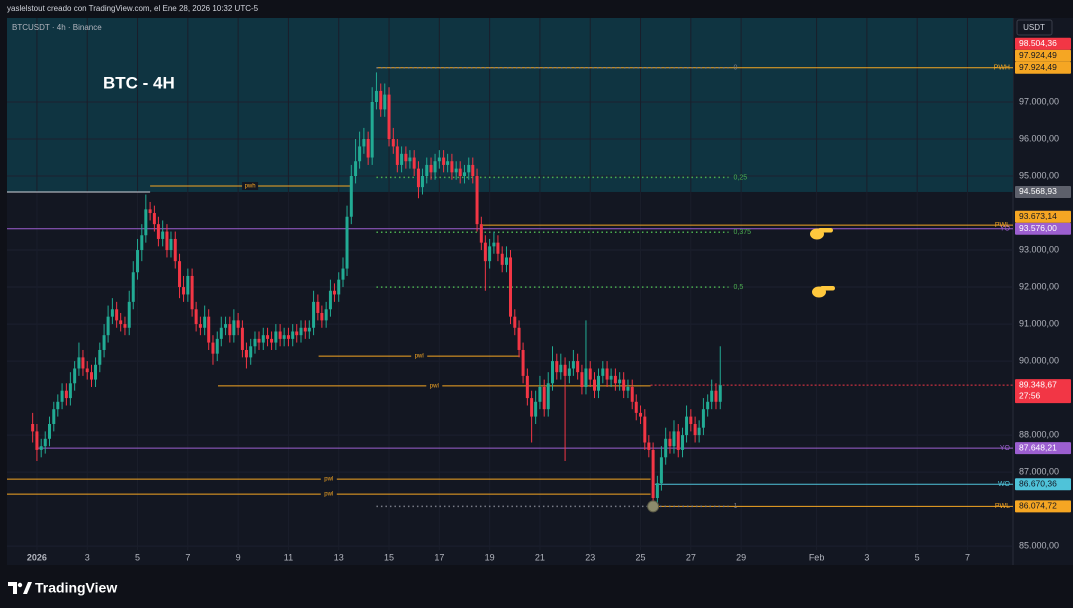  Describe the element at coordinates (1039, 546) in the screenshot. I see `y-tick-label: 85.000,00` at that location.